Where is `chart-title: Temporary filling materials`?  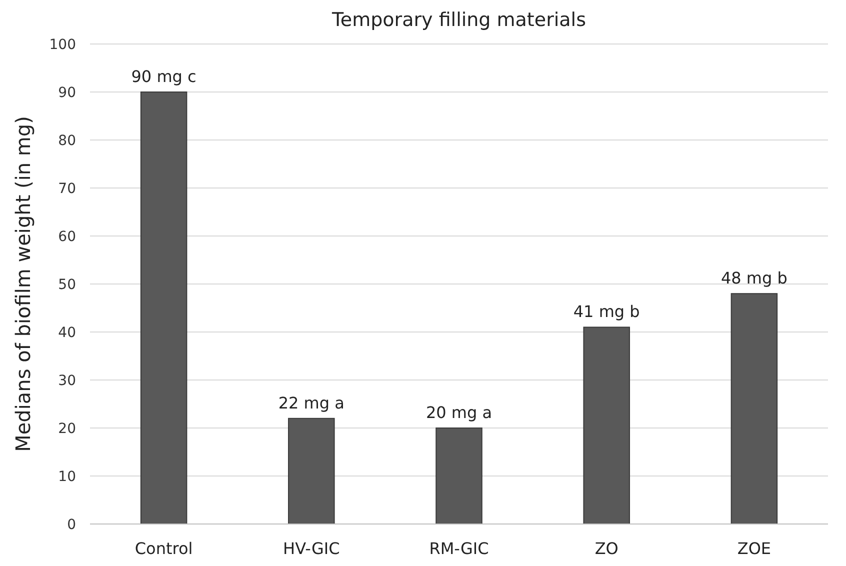 chart-title: Temporary filling materials is located at coordinates (458, 20).